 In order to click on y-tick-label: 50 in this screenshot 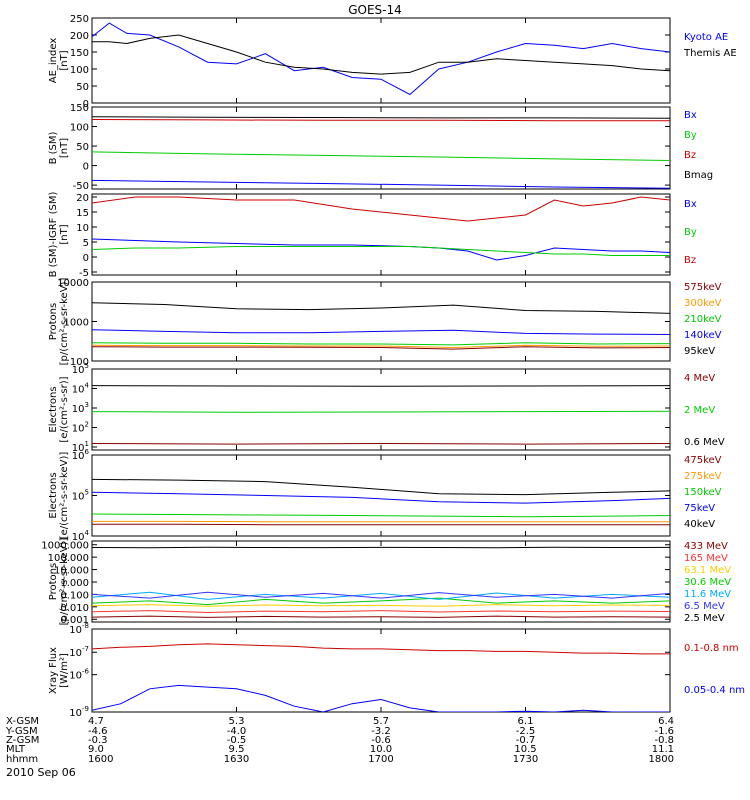, I will do `click(82, 147)`.